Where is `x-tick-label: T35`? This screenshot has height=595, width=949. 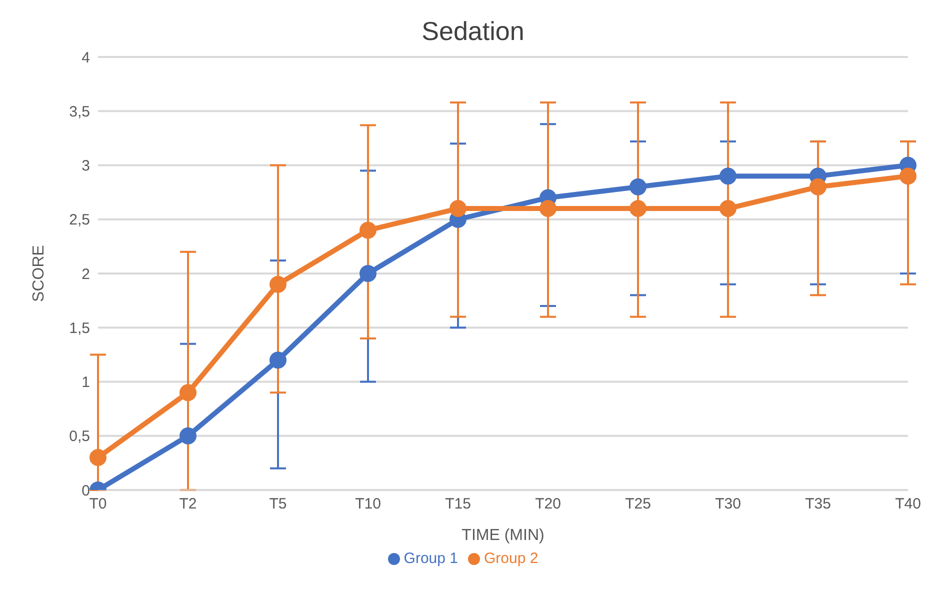
x-tick-label: T35 is located at coordinates (818, 504).